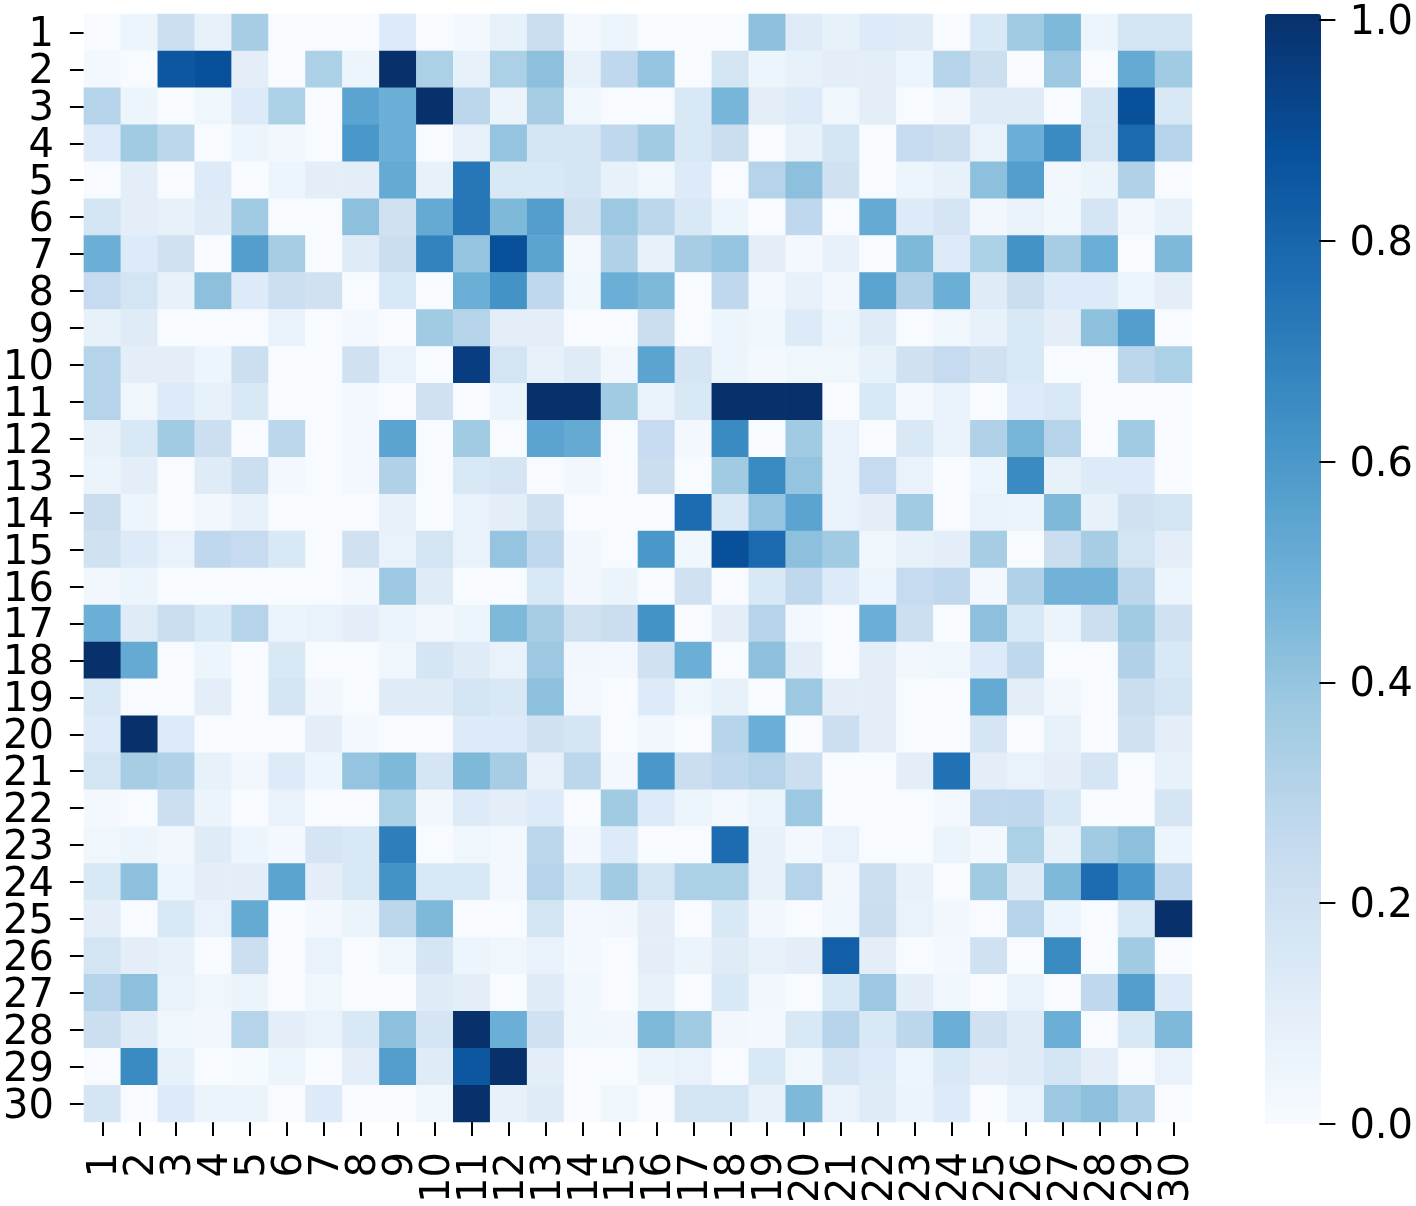 The width and height of the screenshot is (1416, 1206). What do you see at coordinates (1381, 21) in the screenshot?
I see `color-bar-label: 1.0` at bounding box center [1381, 21].